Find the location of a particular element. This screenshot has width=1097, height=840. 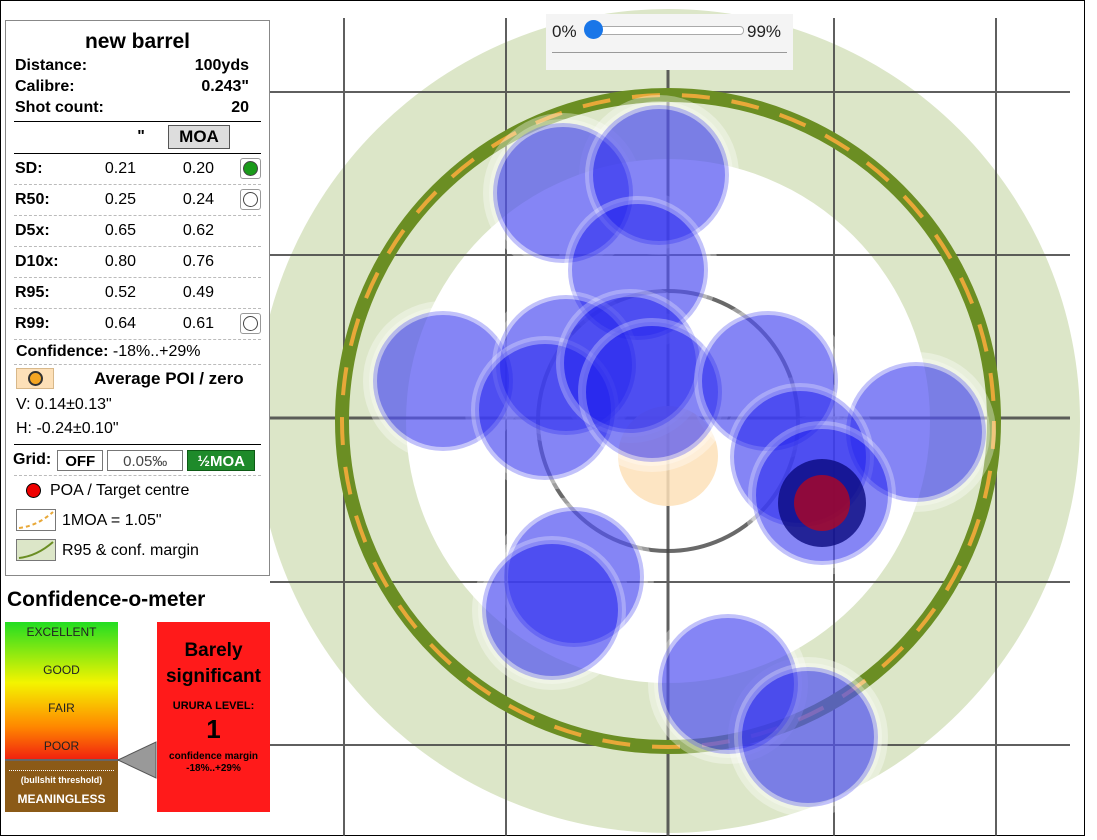

threshold-line is located at coordinates (61, 770).